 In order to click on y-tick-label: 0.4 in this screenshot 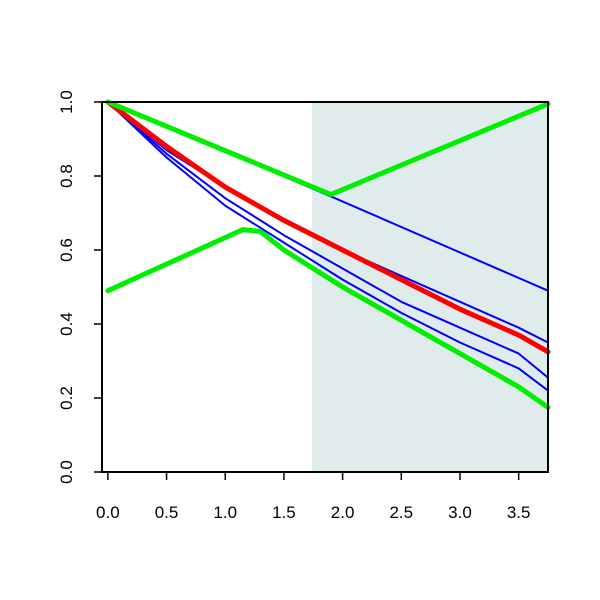, I will do `click(66, 324)`.